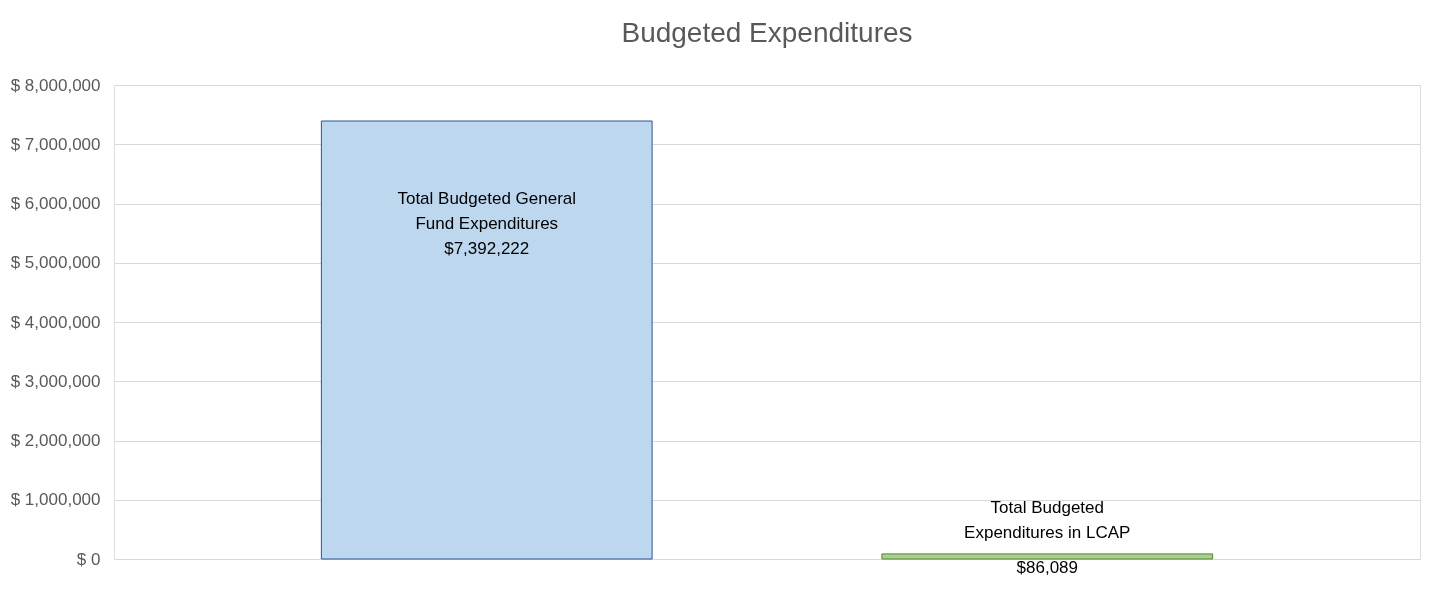  I want to click on y-tick-label: $ 5,000,000, so click(55, 263).